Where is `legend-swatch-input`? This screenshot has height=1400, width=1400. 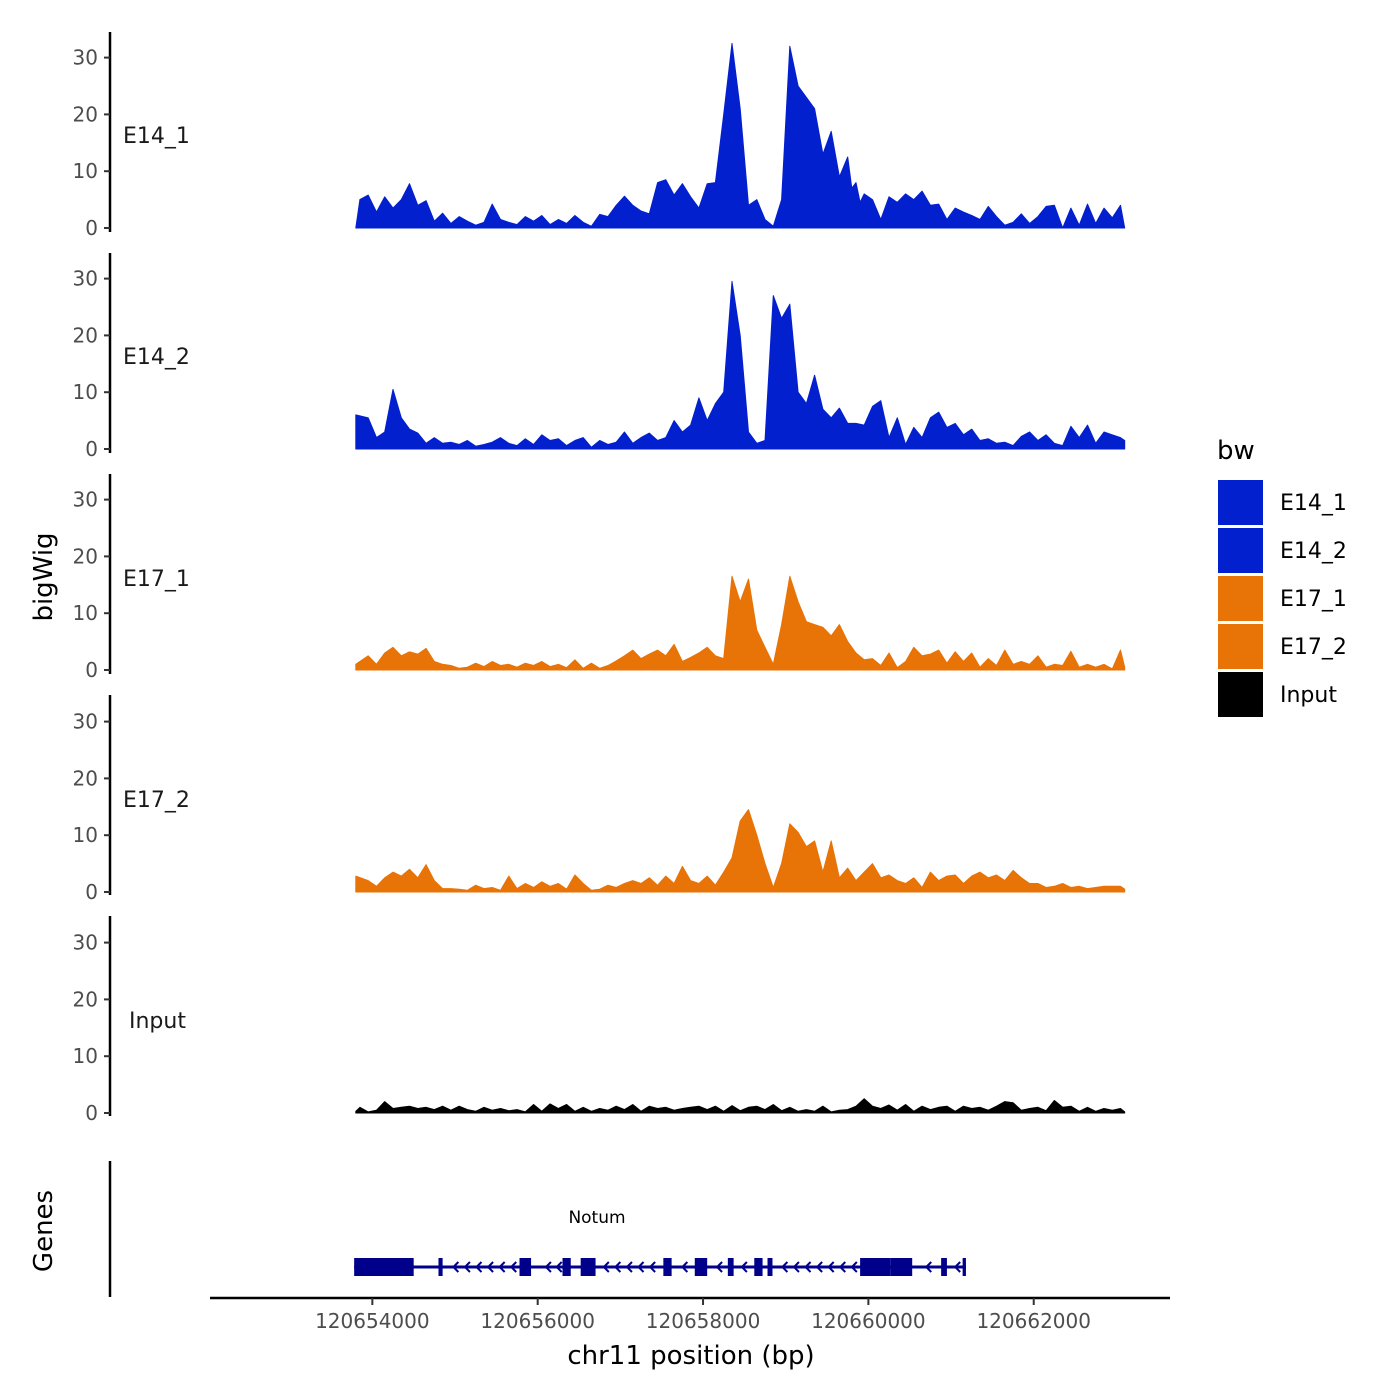
legend-swatch-input is located at coordinates (1240, 694).